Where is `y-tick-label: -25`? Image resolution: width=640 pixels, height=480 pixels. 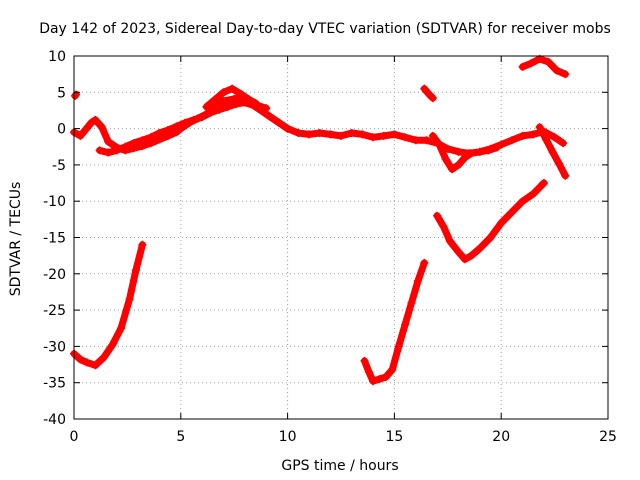 y-tick-label: -25 is located at coordinates (54, 311).